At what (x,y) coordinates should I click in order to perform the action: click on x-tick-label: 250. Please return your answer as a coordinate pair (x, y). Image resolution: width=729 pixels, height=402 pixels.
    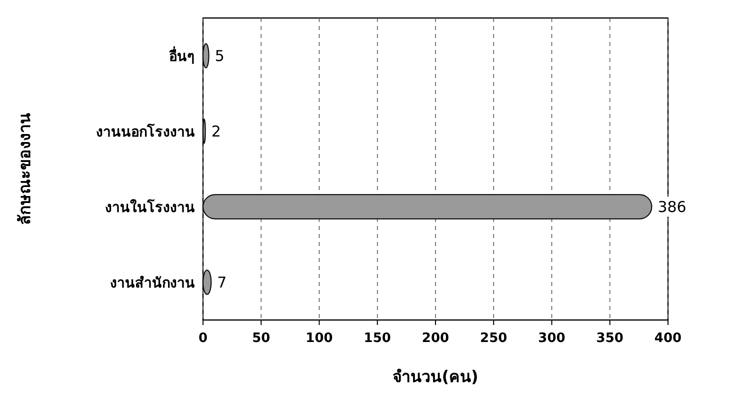
    Looking at the image, I should click on (494, 338).